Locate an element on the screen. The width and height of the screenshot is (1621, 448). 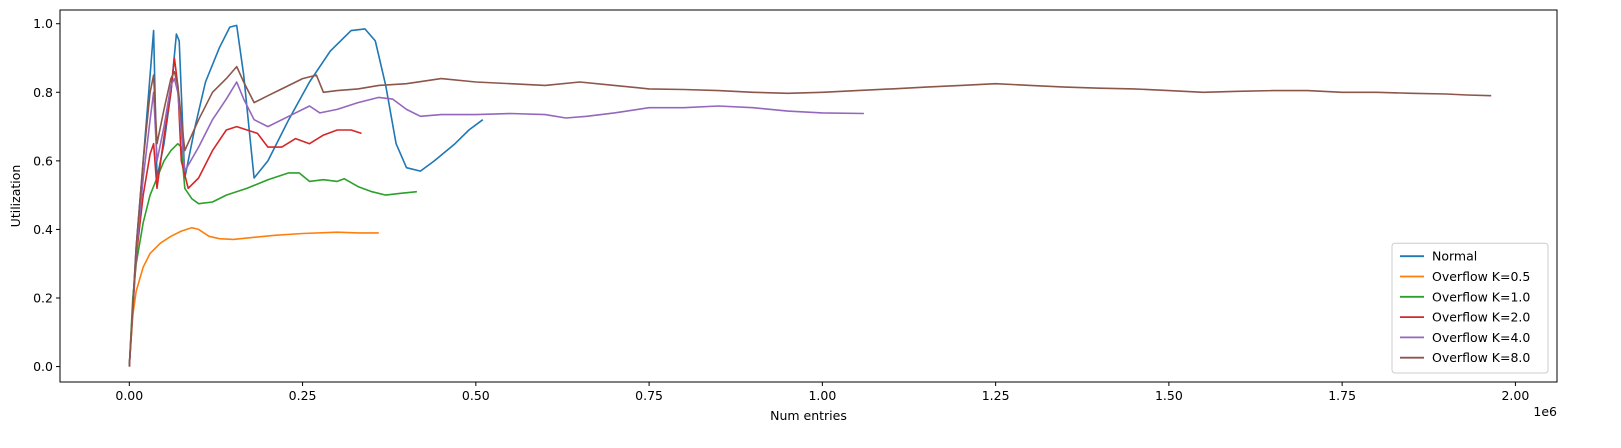
x-tick-label: 0.25 is located at coordinates (303, 395).